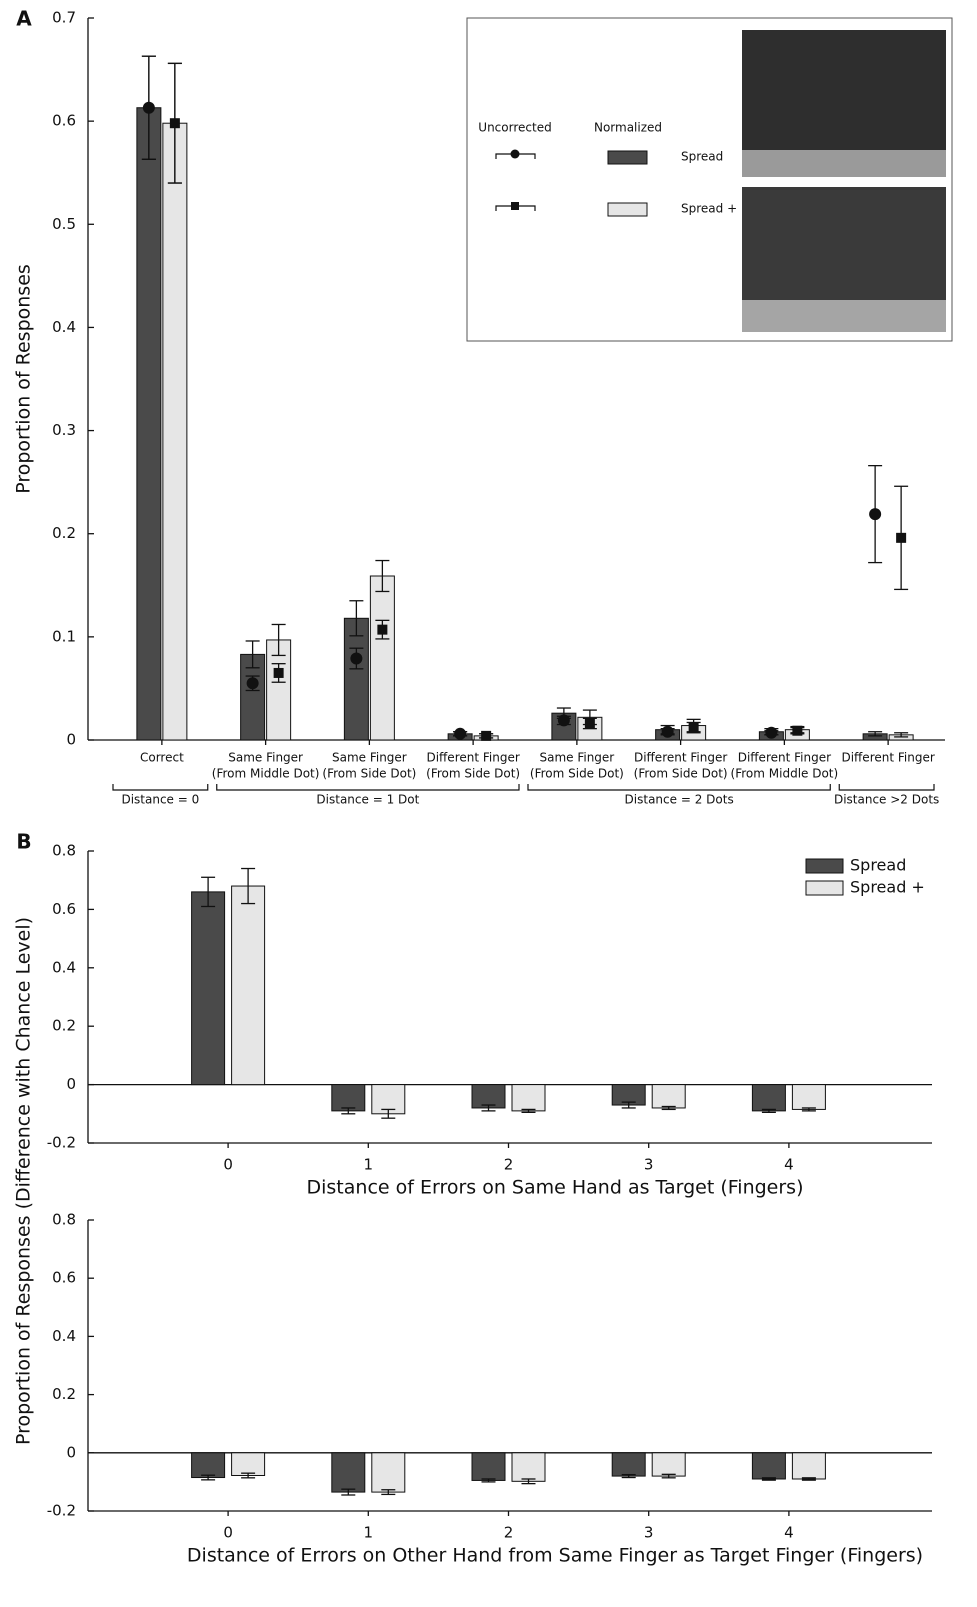 The height and width of the screenshot is (1607, 977). What do you see at coordinates (24, 379) in the screenshot?
I see `y-axis-label: Proportion of Responses` at bounding box center [24, 379].